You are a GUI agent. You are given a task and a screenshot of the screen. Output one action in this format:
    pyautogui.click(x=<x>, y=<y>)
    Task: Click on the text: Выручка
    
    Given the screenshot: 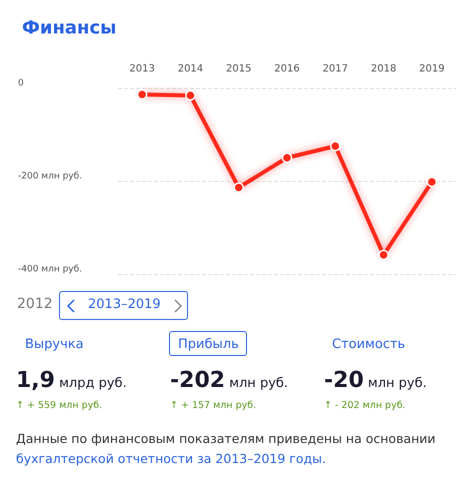 What is the action you would take?
    pyautogui.click(x=54, y=344)
    